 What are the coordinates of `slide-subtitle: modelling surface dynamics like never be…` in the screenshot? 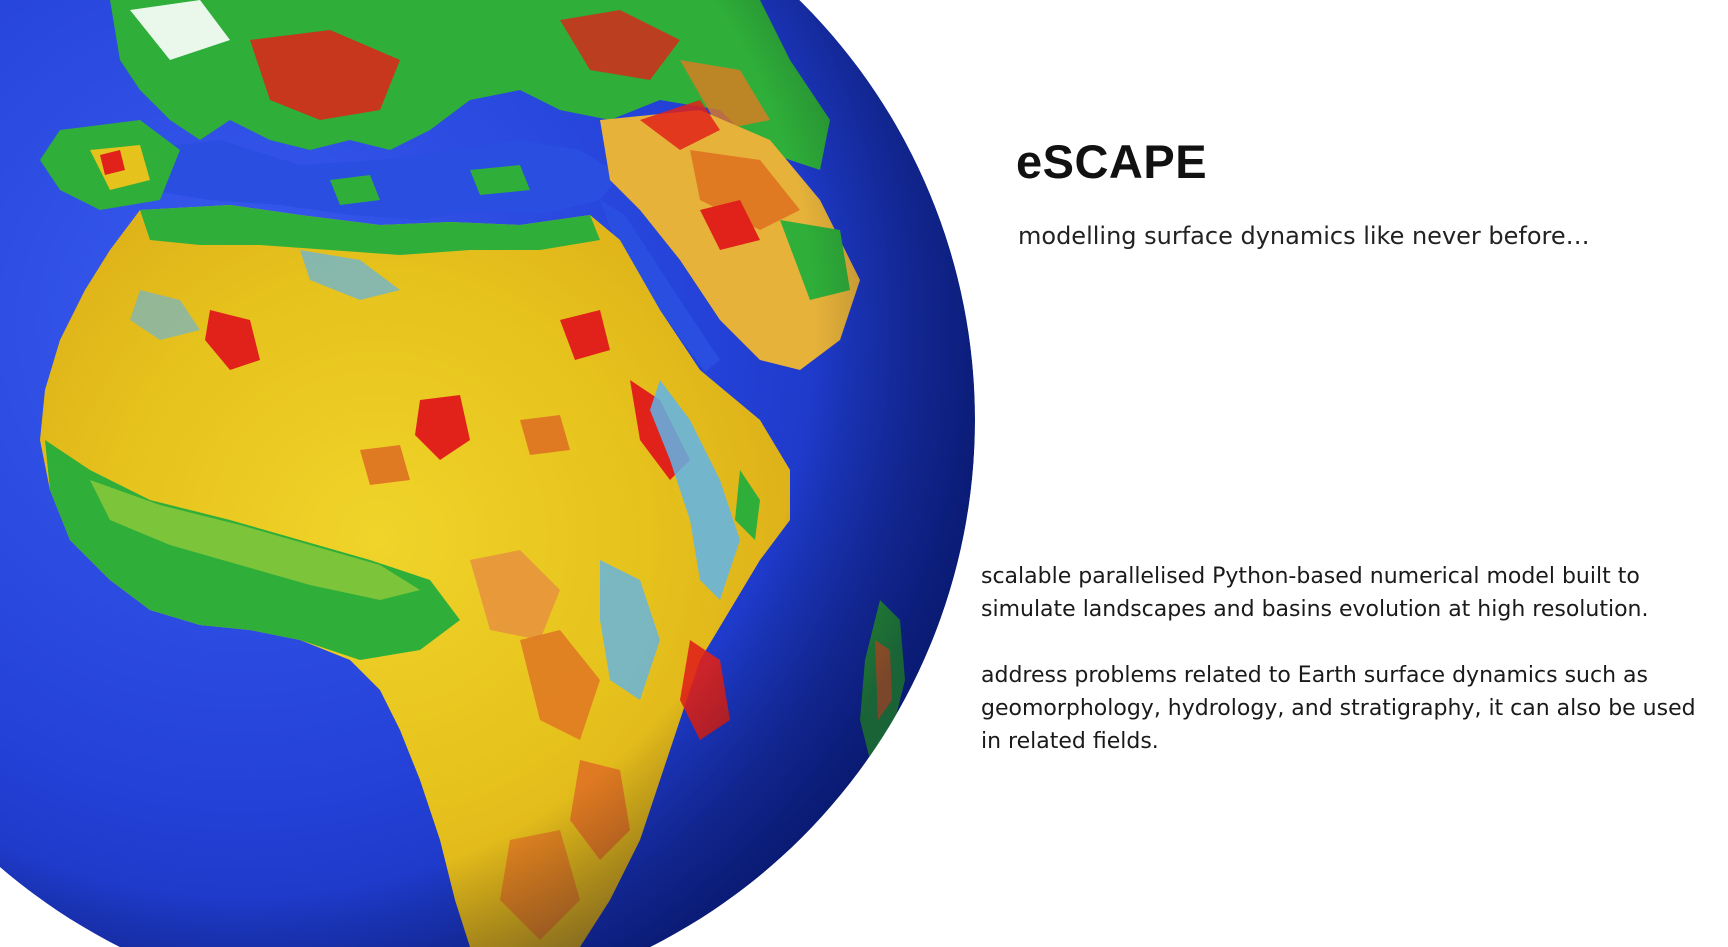 It's located at (1304, 236).